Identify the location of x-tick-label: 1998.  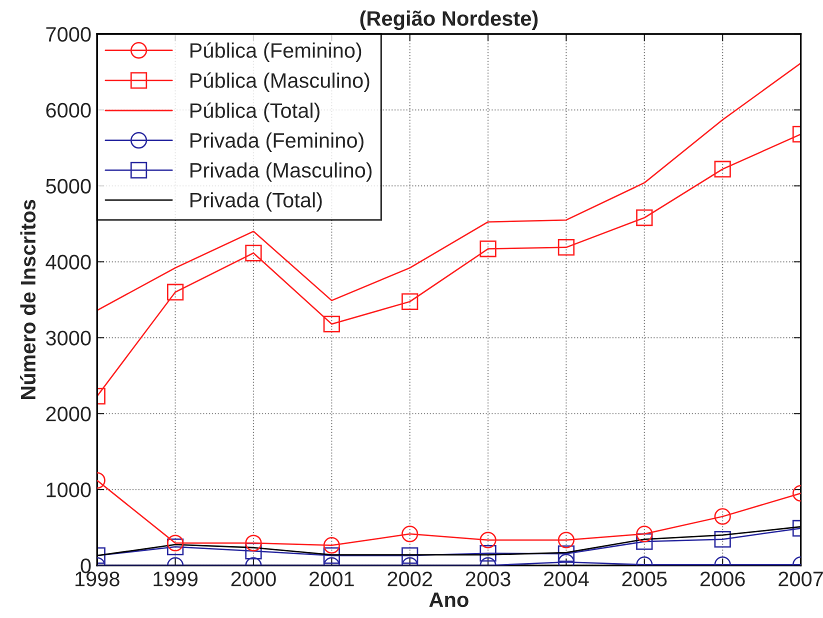
(98, 579).